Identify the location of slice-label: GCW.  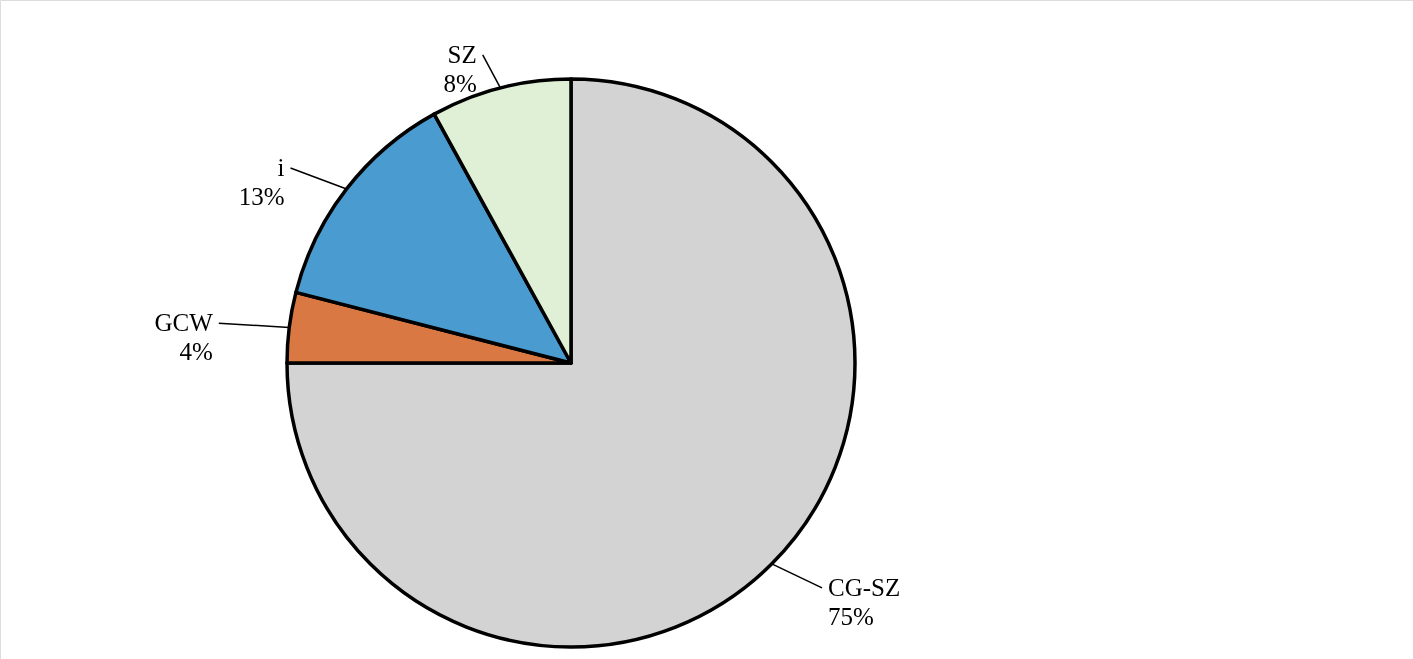
(184, 323).